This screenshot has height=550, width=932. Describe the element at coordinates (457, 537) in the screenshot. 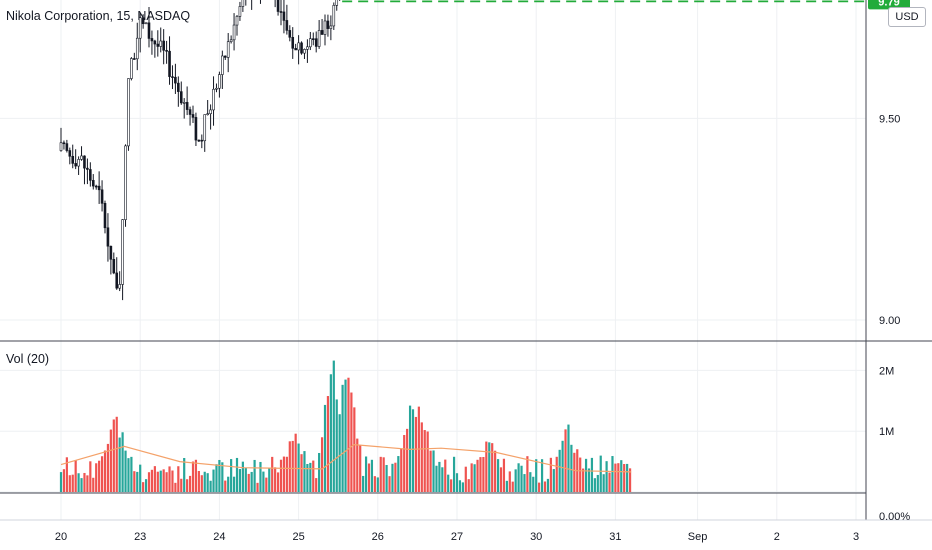

I see `x-tick-label: 27` at that location.